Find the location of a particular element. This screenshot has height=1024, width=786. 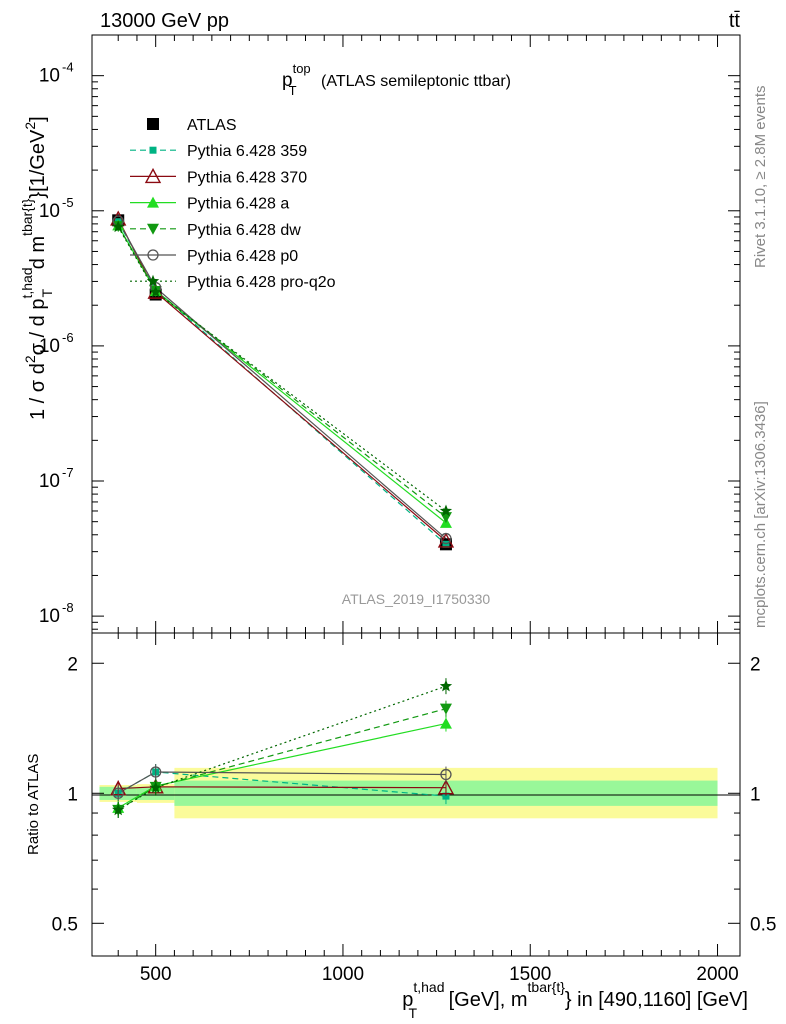

main-title-rest: (ATLAS semileptonic ttbar) is located at coordinates (416, 81).